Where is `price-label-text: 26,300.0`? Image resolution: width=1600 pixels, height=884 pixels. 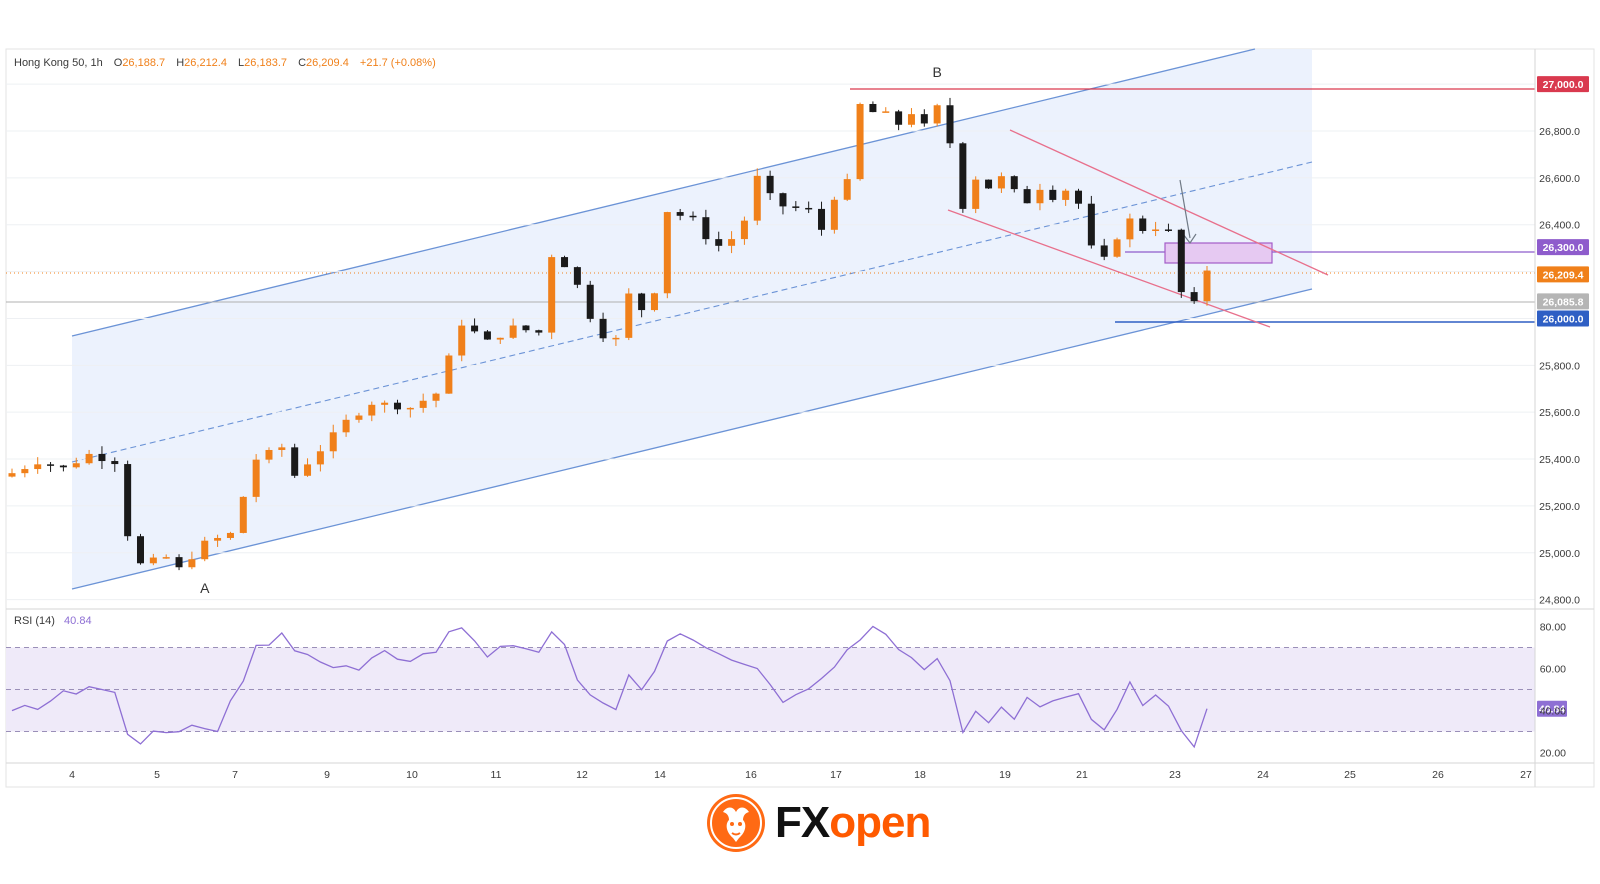 price-label-text: 26,300.0 is located at coordinates (1563, 248).